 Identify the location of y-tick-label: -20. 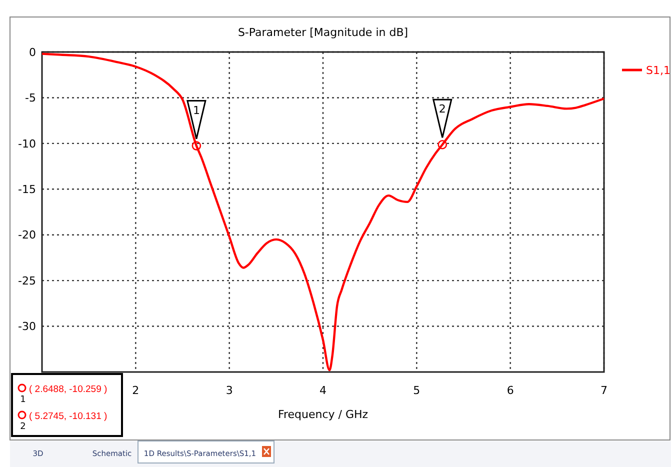
(27, 235).